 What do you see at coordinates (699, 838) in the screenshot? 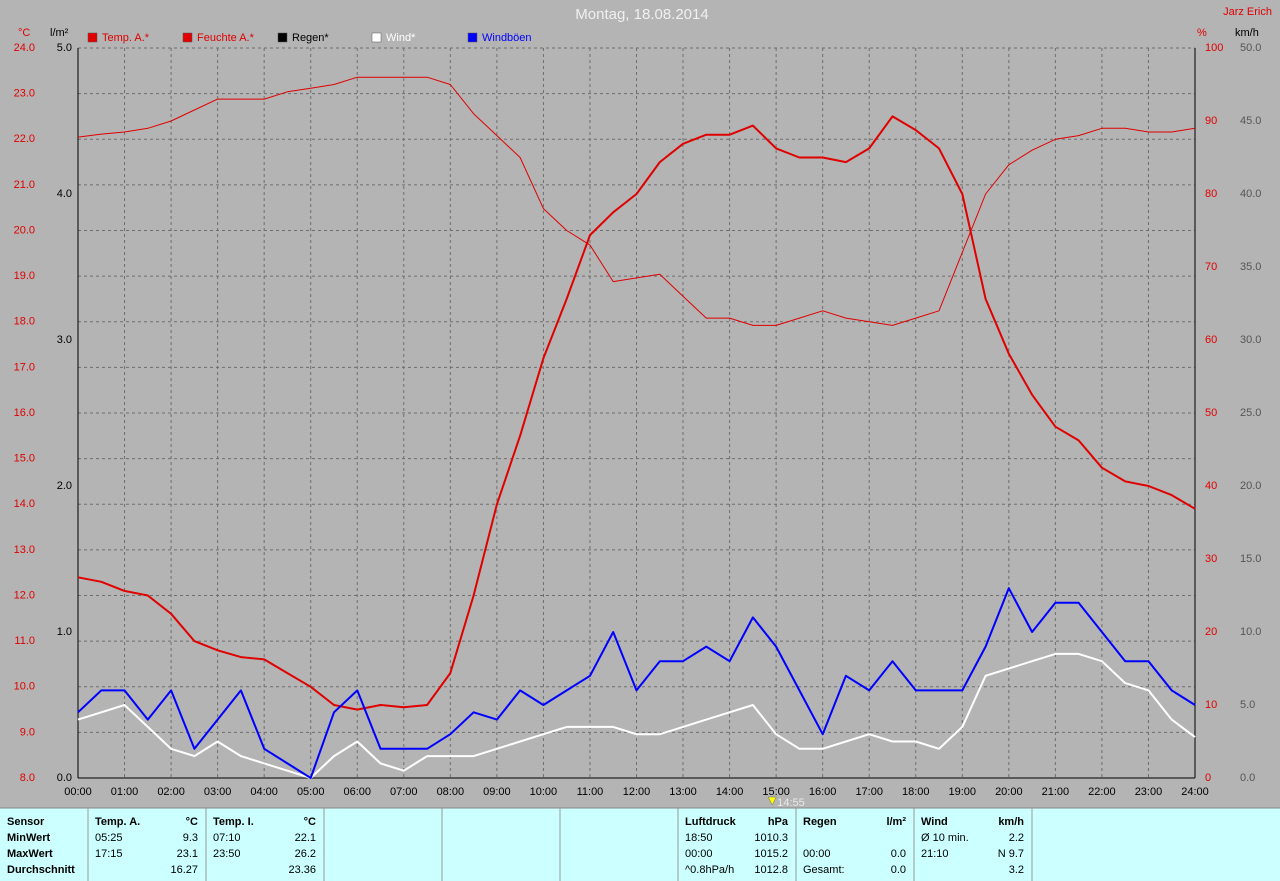
I see `table-cell: 18:50` at bounding box center [699, 838].